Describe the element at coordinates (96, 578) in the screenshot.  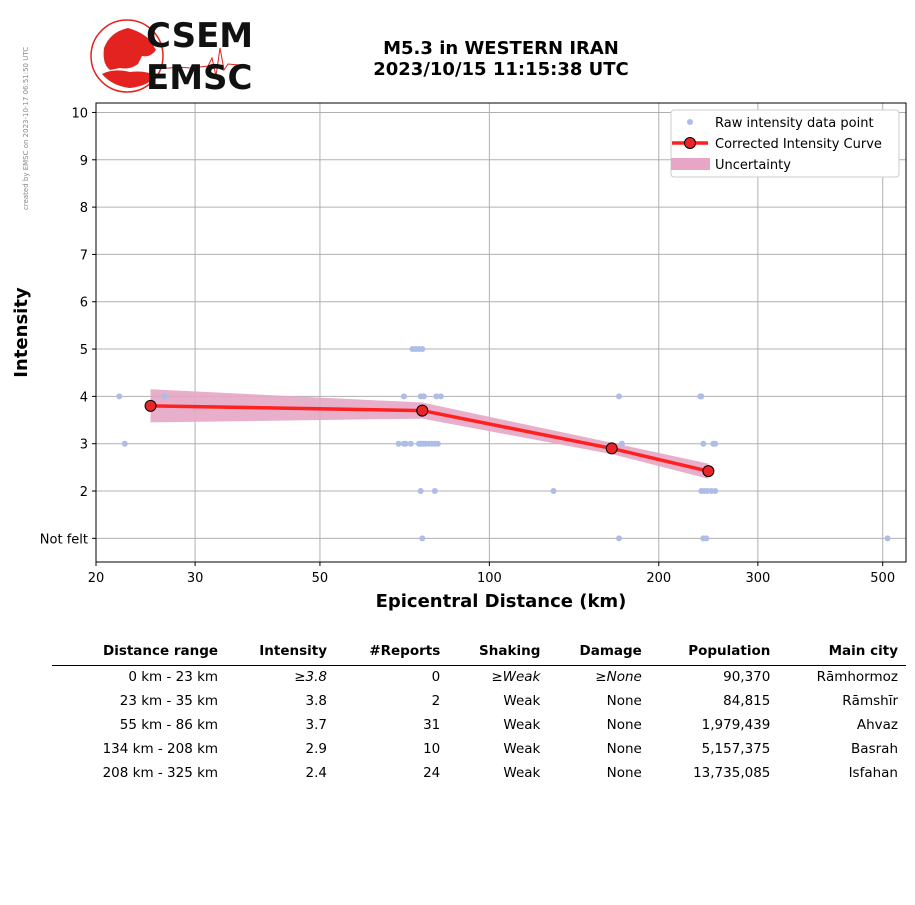
I see `x-tick-label: 20` at that location.